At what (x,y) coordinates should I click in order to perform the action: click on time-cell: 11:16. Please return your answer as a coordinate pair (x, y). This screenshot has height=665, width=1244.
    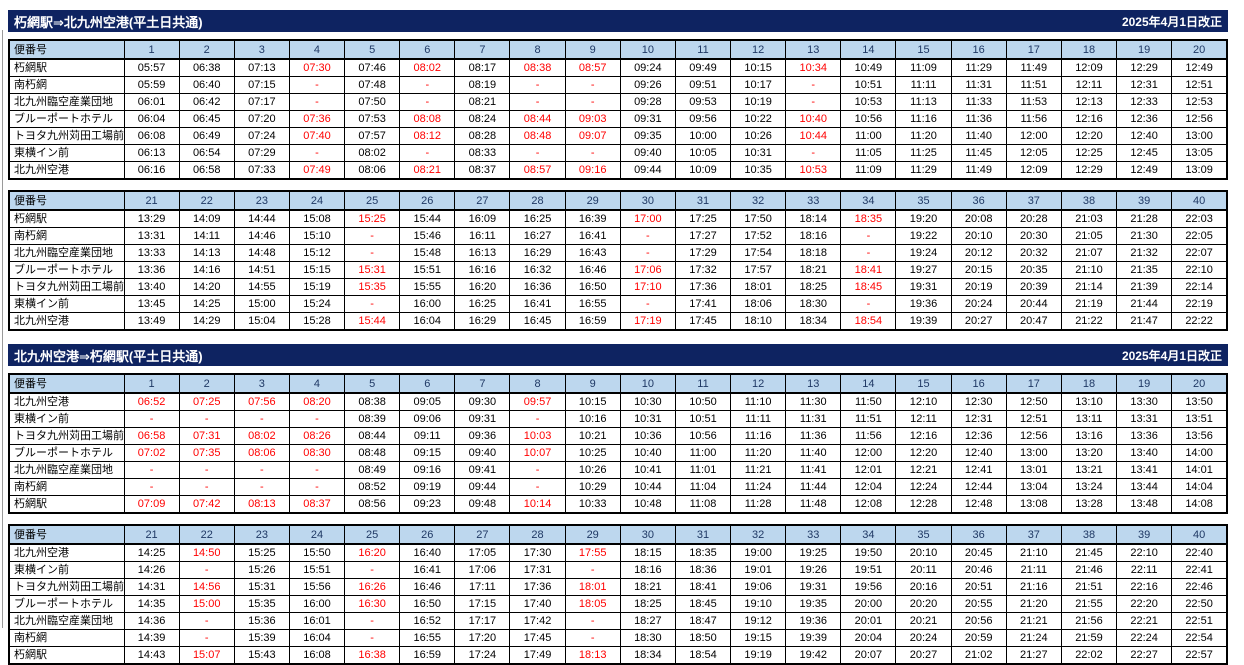
    Looking at the image, I should click on (758, 436).